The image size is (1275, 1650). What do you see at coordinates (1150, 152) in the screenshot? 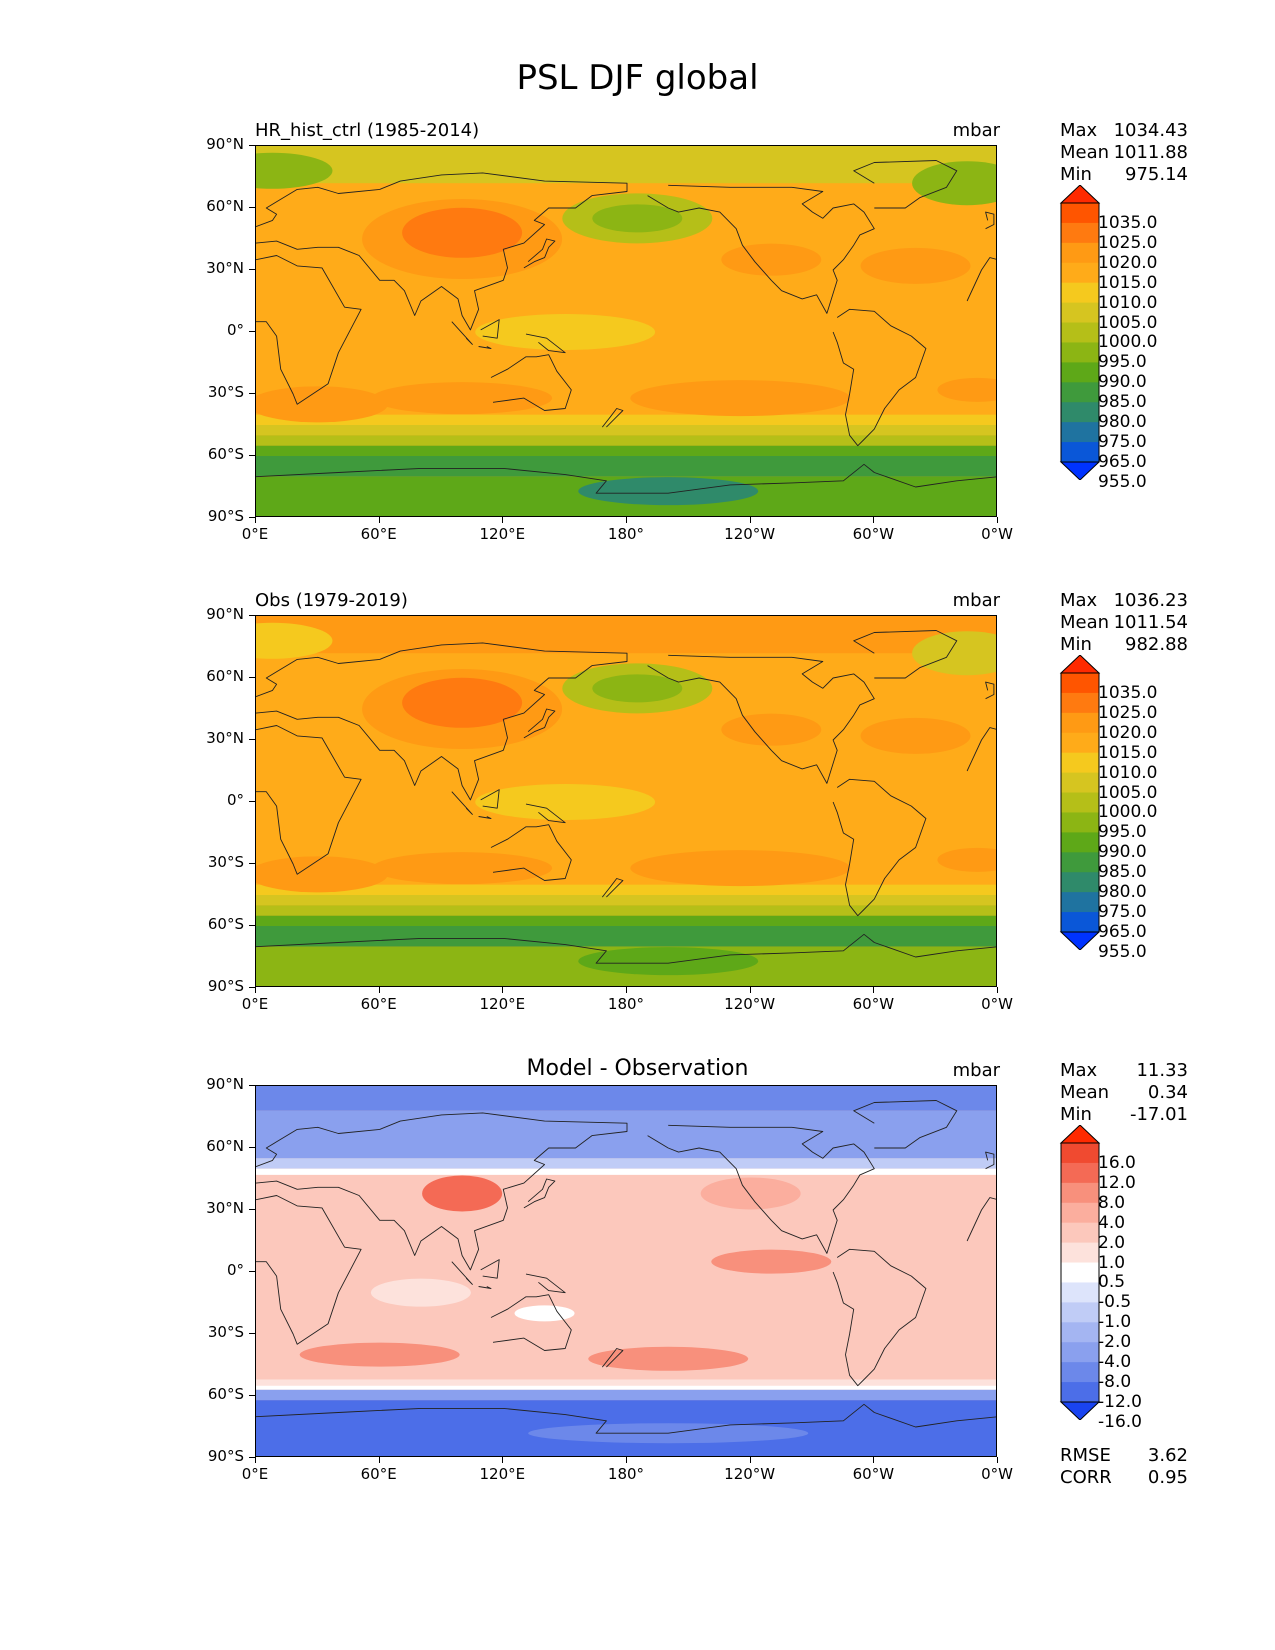
I see `stat-mean-value: 1011.88` at bounding box center [1150, 152].